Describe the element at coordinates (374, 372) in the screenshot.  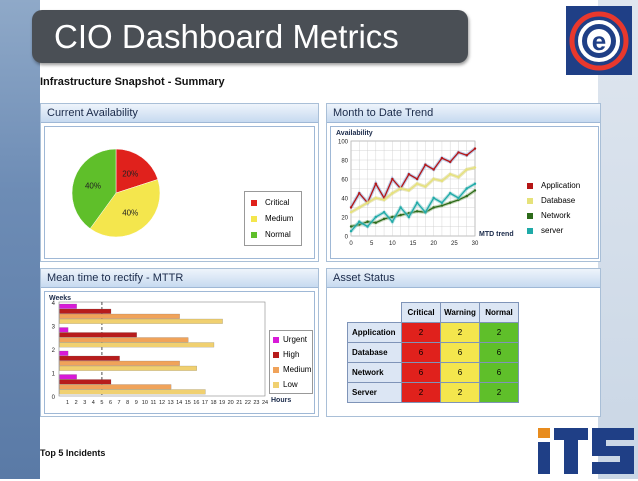
I see `row-header: Network` at that location.